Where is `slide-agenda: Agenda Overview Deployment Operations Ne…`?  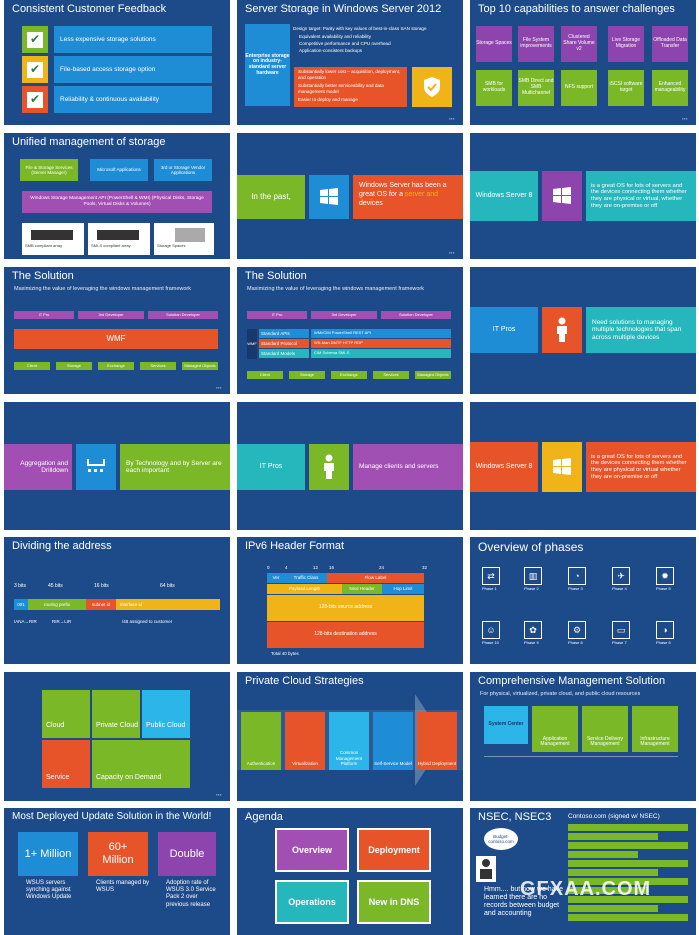
slide-agenda: Agenda Overview Deployment Operations Ne… is located at coordinates (350, 871).